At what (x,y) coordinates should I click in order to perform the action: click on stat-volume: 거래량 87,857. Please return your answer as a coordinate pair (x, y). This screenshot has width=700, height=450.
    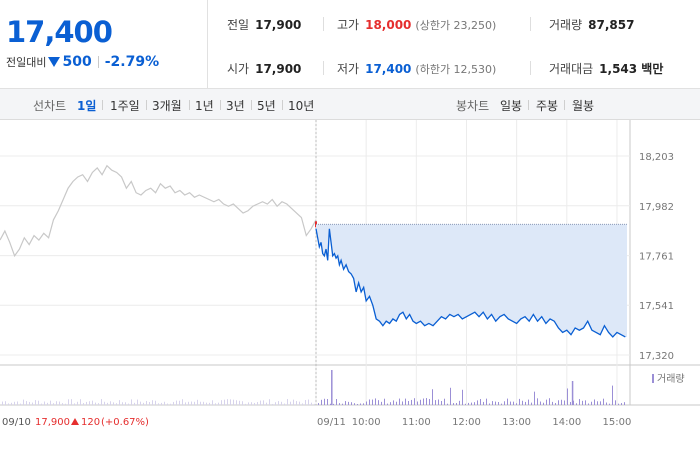
    Looking at the image, I should click on (591, 24).